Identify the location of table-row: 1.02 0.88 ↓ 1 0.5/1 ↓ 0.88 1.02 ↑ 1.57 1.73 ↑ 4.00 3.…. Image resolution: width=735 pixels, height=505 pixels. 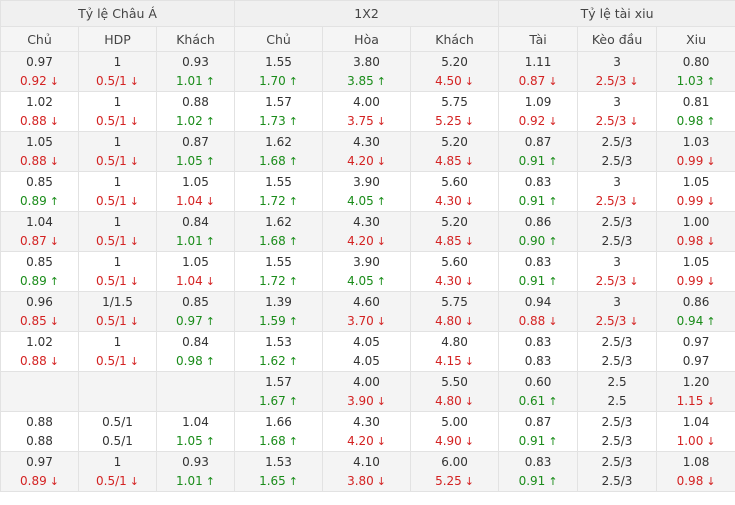
(367, 111).